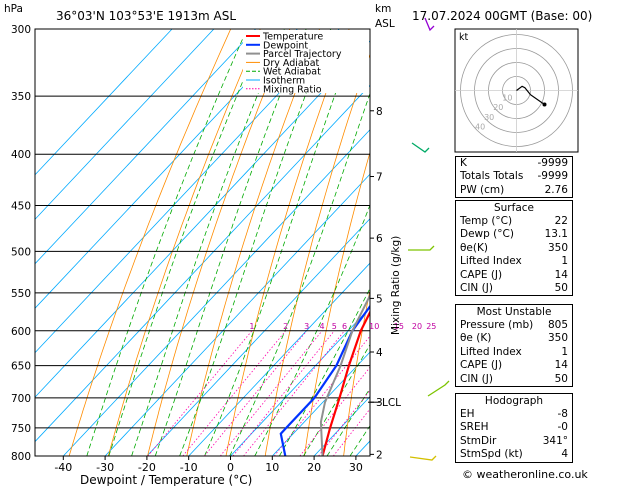 The width and height of the screenshot is (629, 486). I want to click on km-tick-label: 3, so click(379, 403).